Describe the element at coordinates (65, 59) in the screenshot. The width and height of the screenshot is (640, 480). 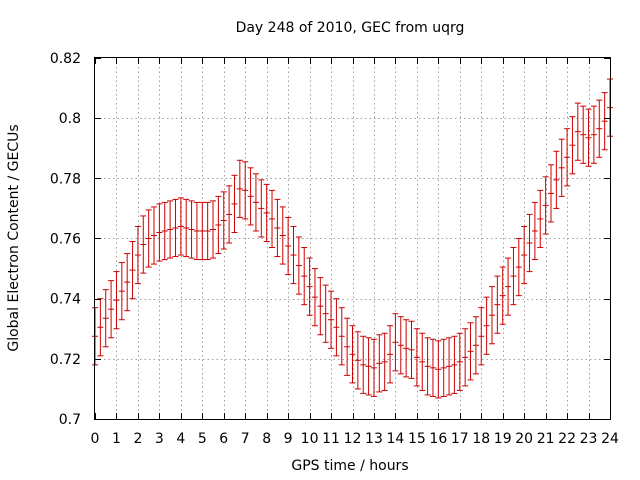
I see `y-tick-label: 0.82` at that location.